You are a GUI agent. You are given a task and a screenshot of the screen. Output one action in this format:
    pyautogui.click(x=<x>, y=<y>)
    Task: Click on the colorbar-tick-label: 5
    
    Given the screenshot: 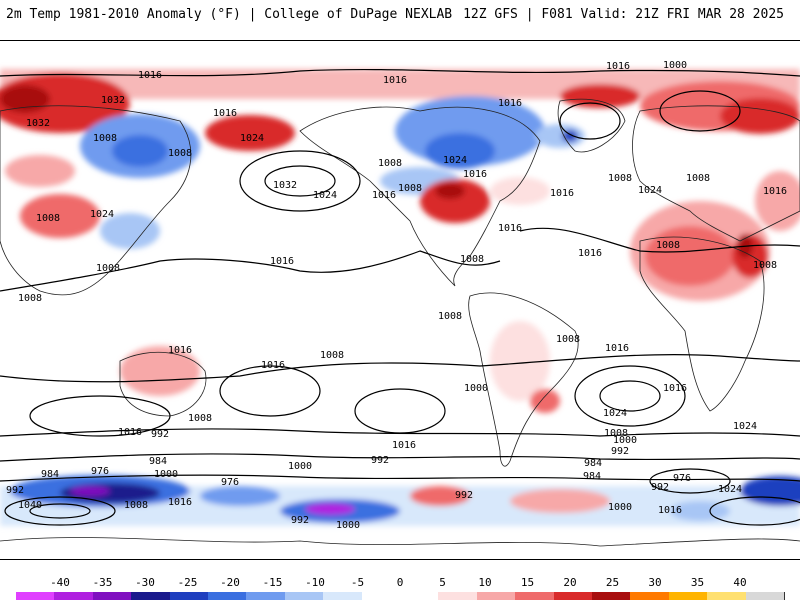 What is the action you would take?
    pyautogui.click(x=442, y=582)
    